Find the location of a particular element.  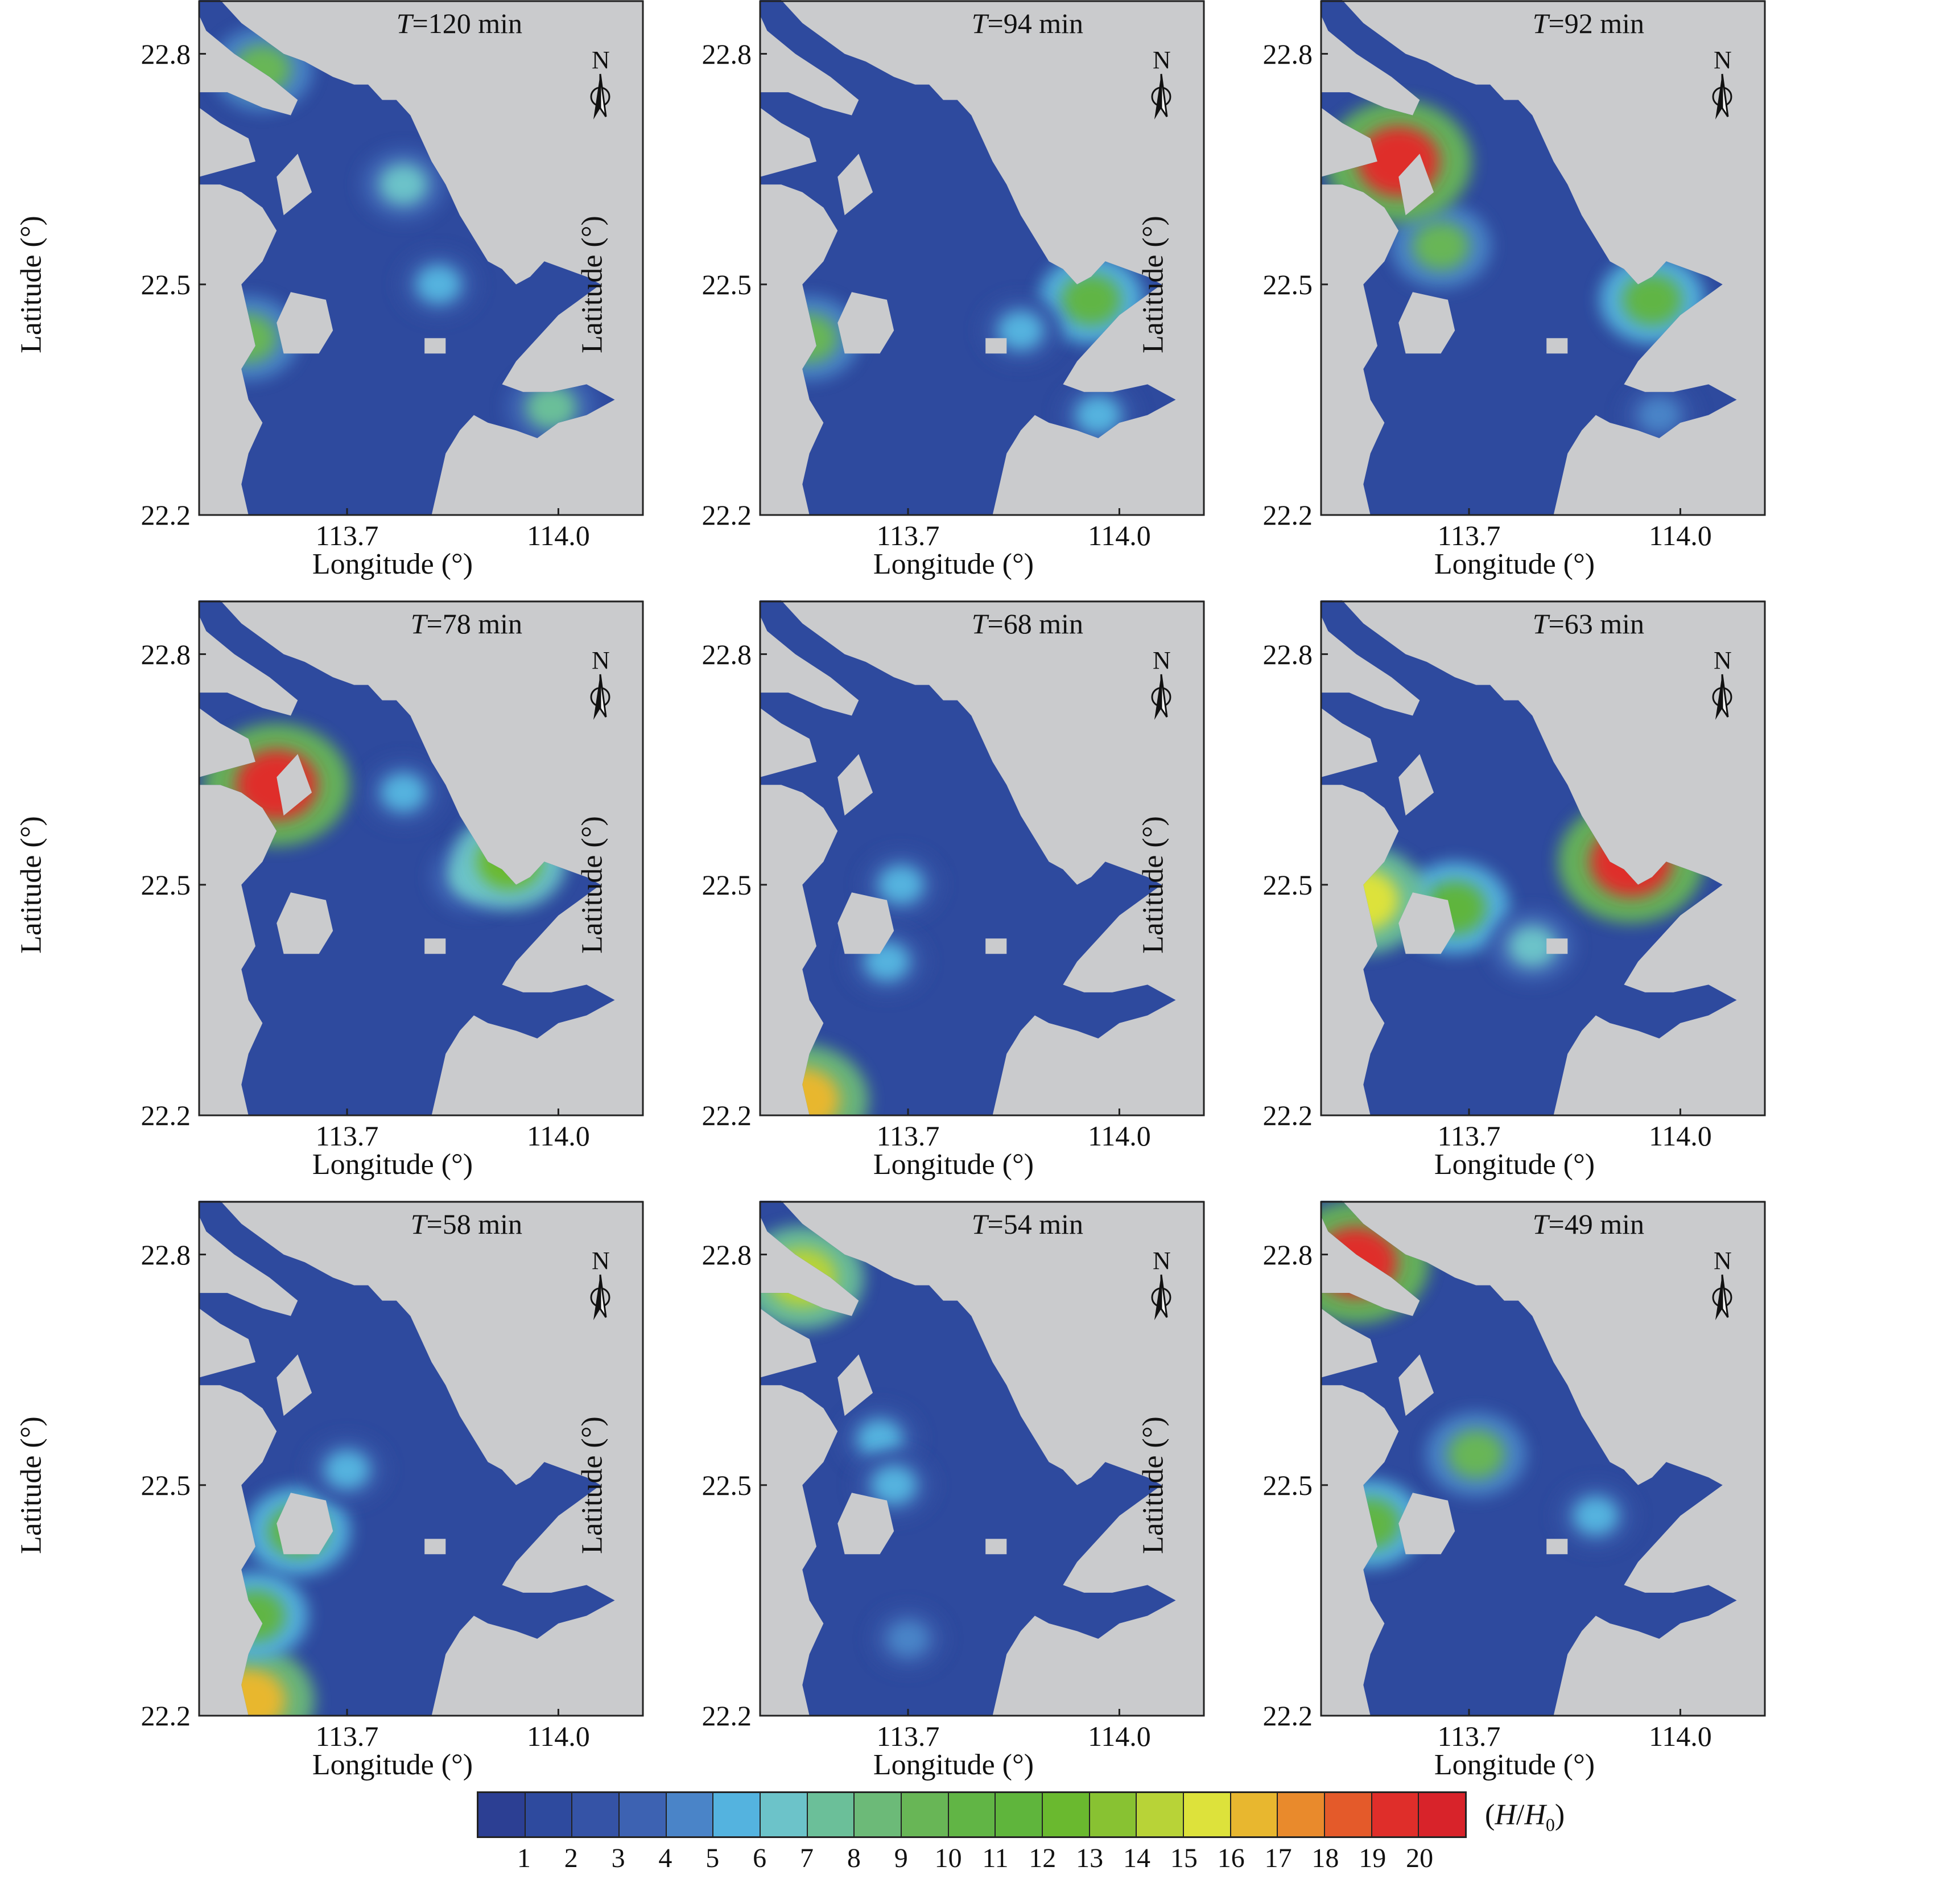

panel-time-label: T=94 min is located at coordinates (1027, 23).